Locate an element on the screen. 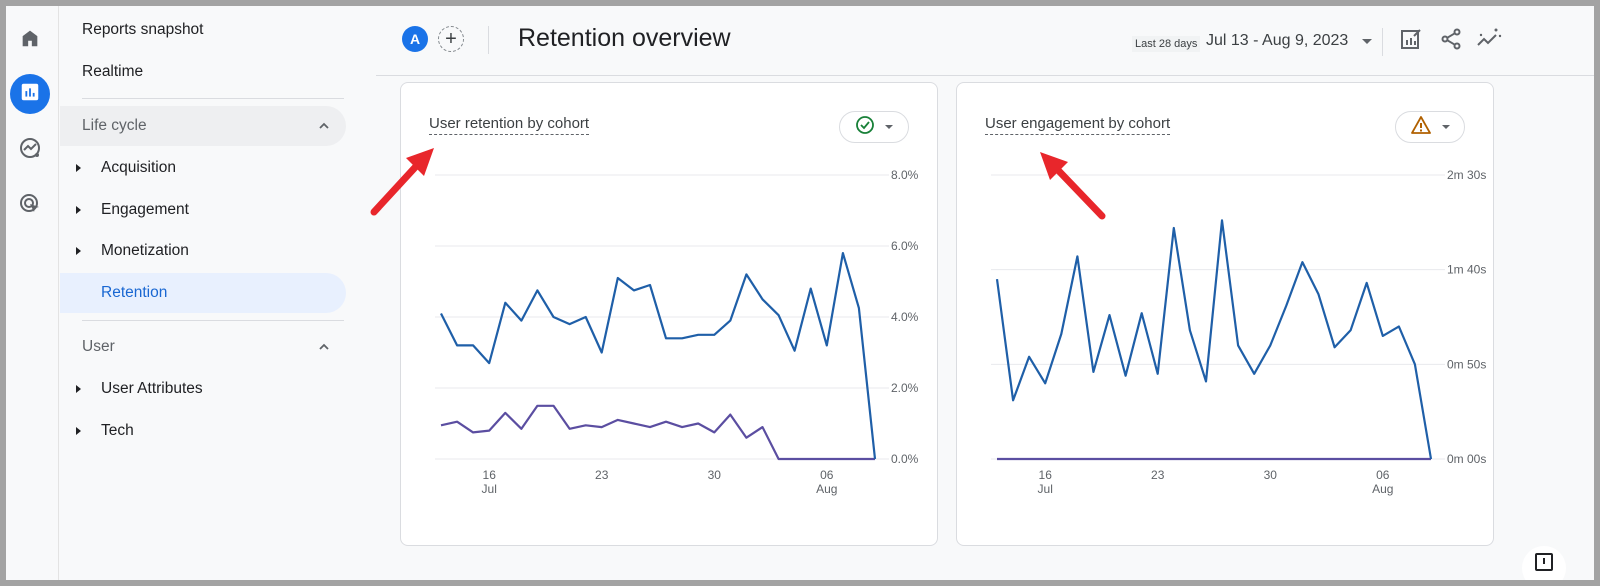 This screenshot has width=1600, height=586. nav-label: Tech is located at coordinates (117, 430).